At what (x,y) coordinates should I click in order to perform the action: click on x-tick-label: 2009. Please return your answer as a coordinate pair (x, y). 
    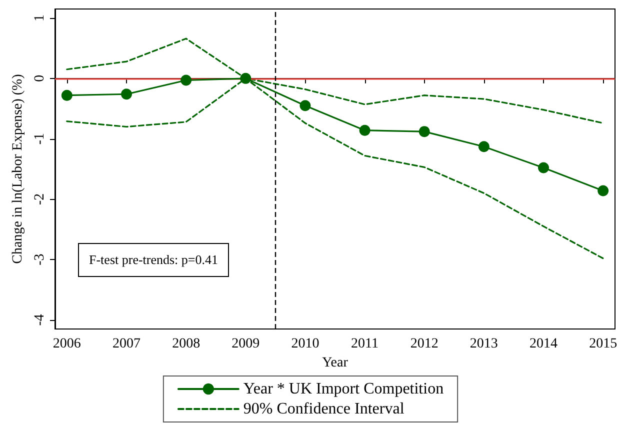
    Looking at the image, I should click on (246, 344).